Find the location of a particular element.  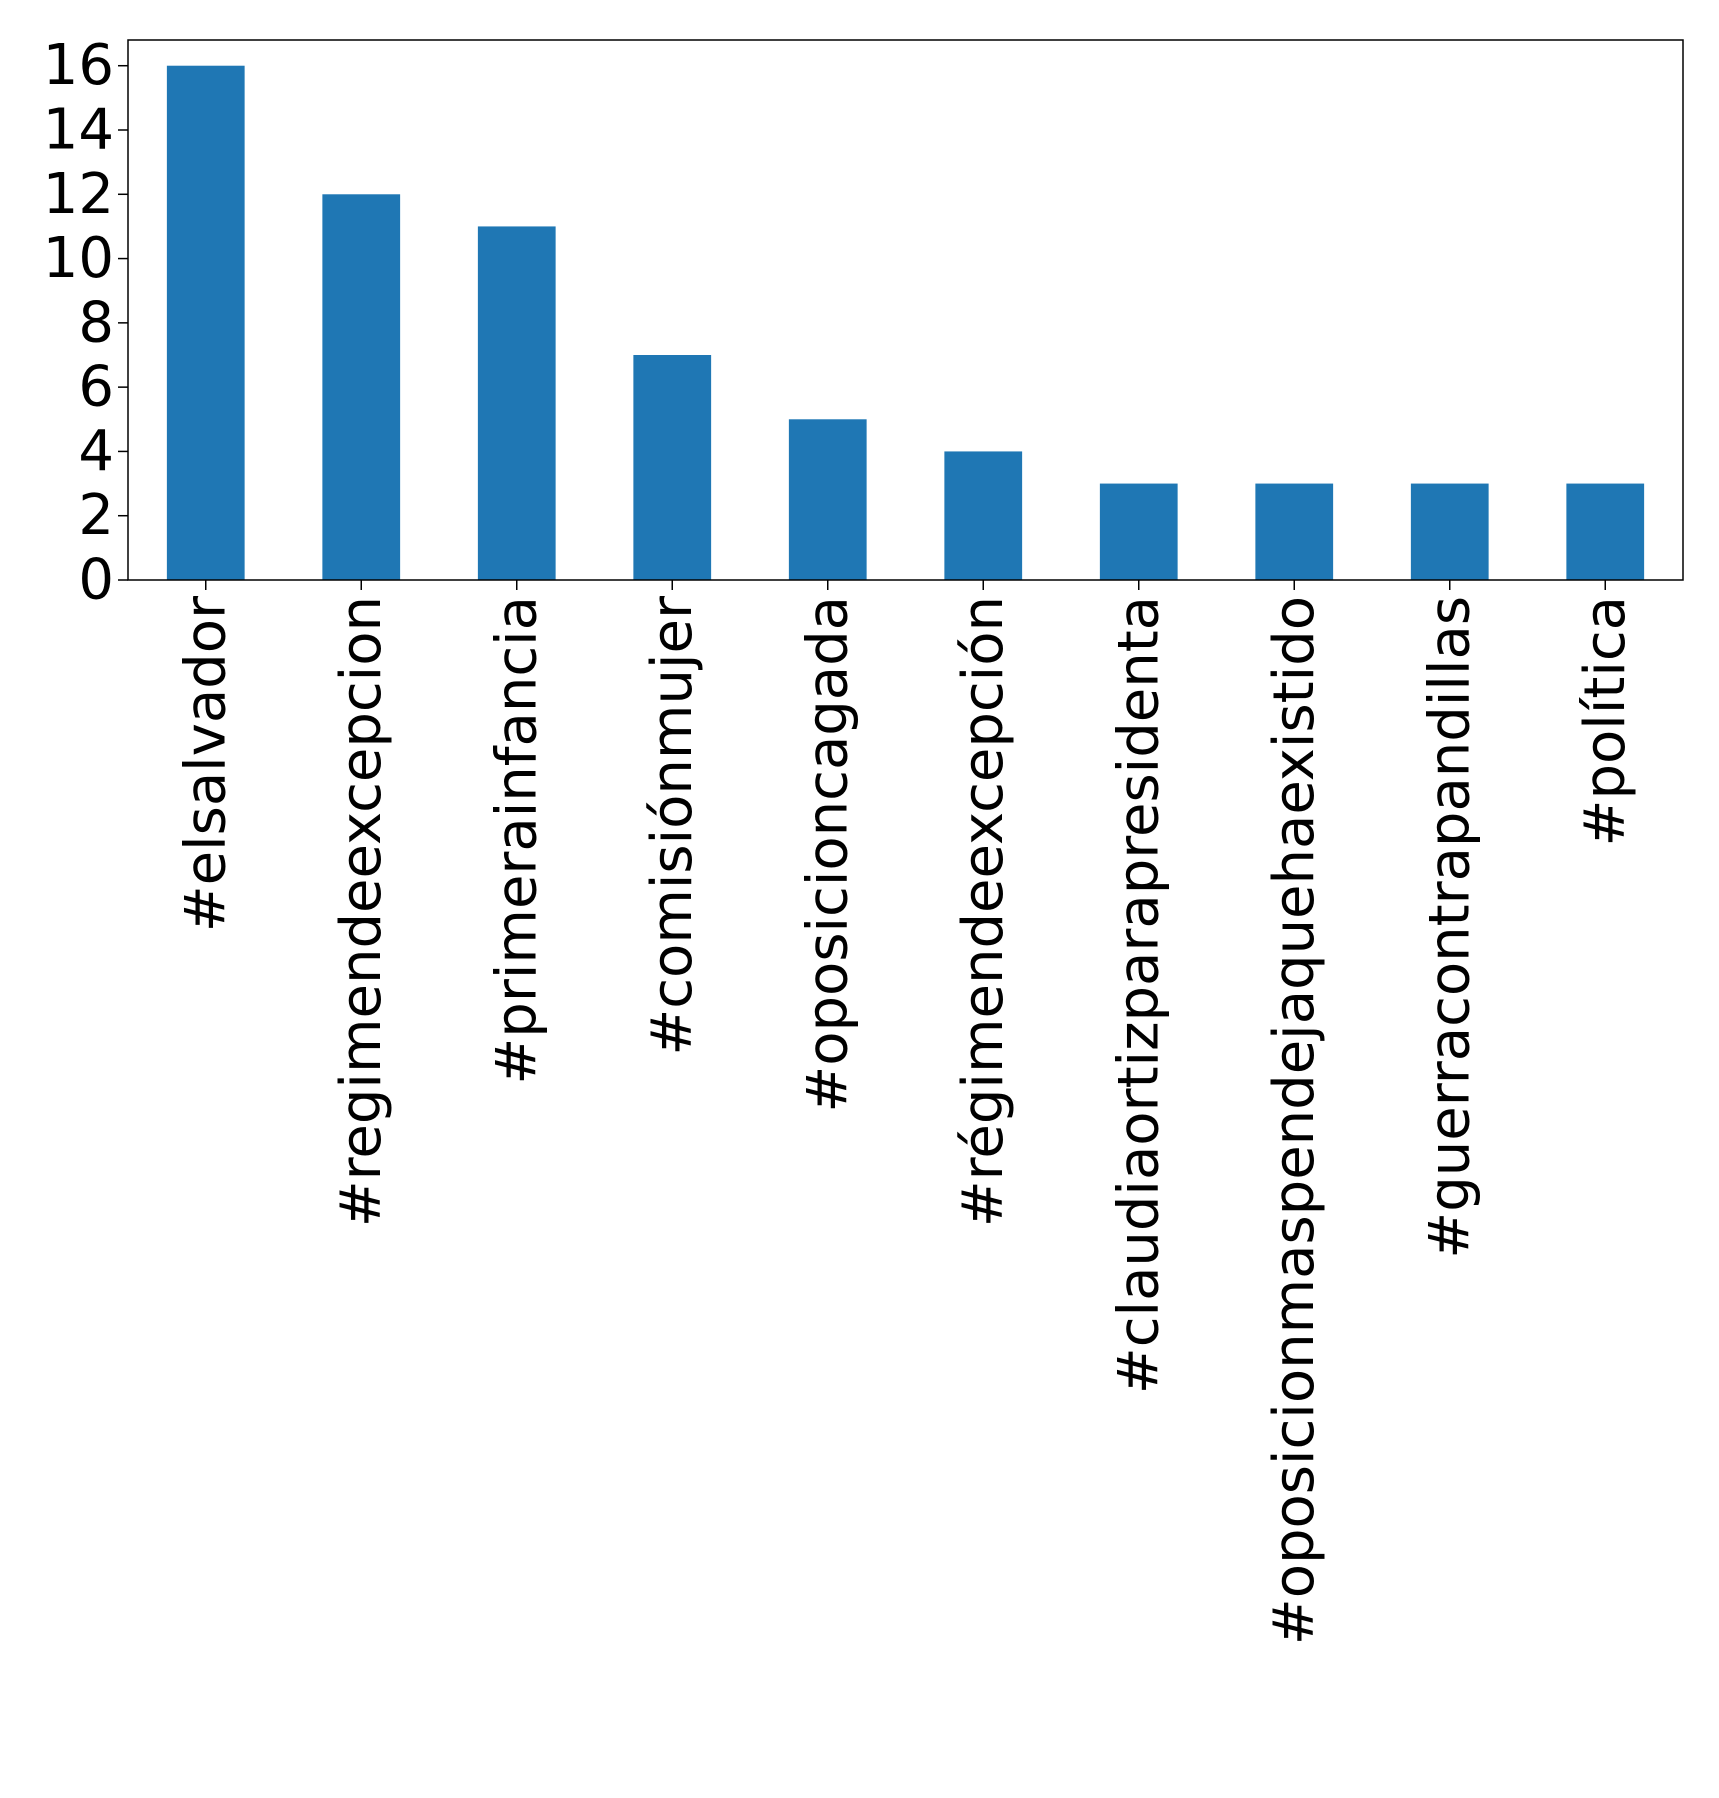

x-tick-label: #política is located at coordinates (1605, 721).